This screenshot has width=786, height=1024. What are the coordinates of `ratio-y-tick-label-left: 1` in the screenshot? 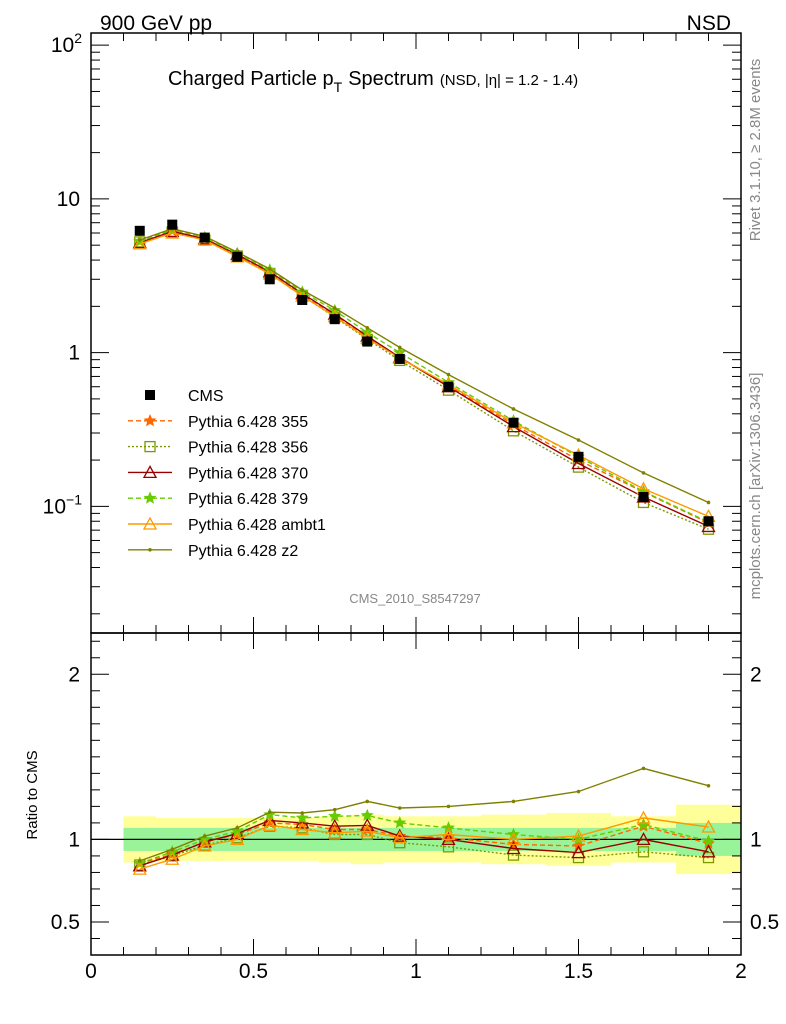 It's located at (74, 839).